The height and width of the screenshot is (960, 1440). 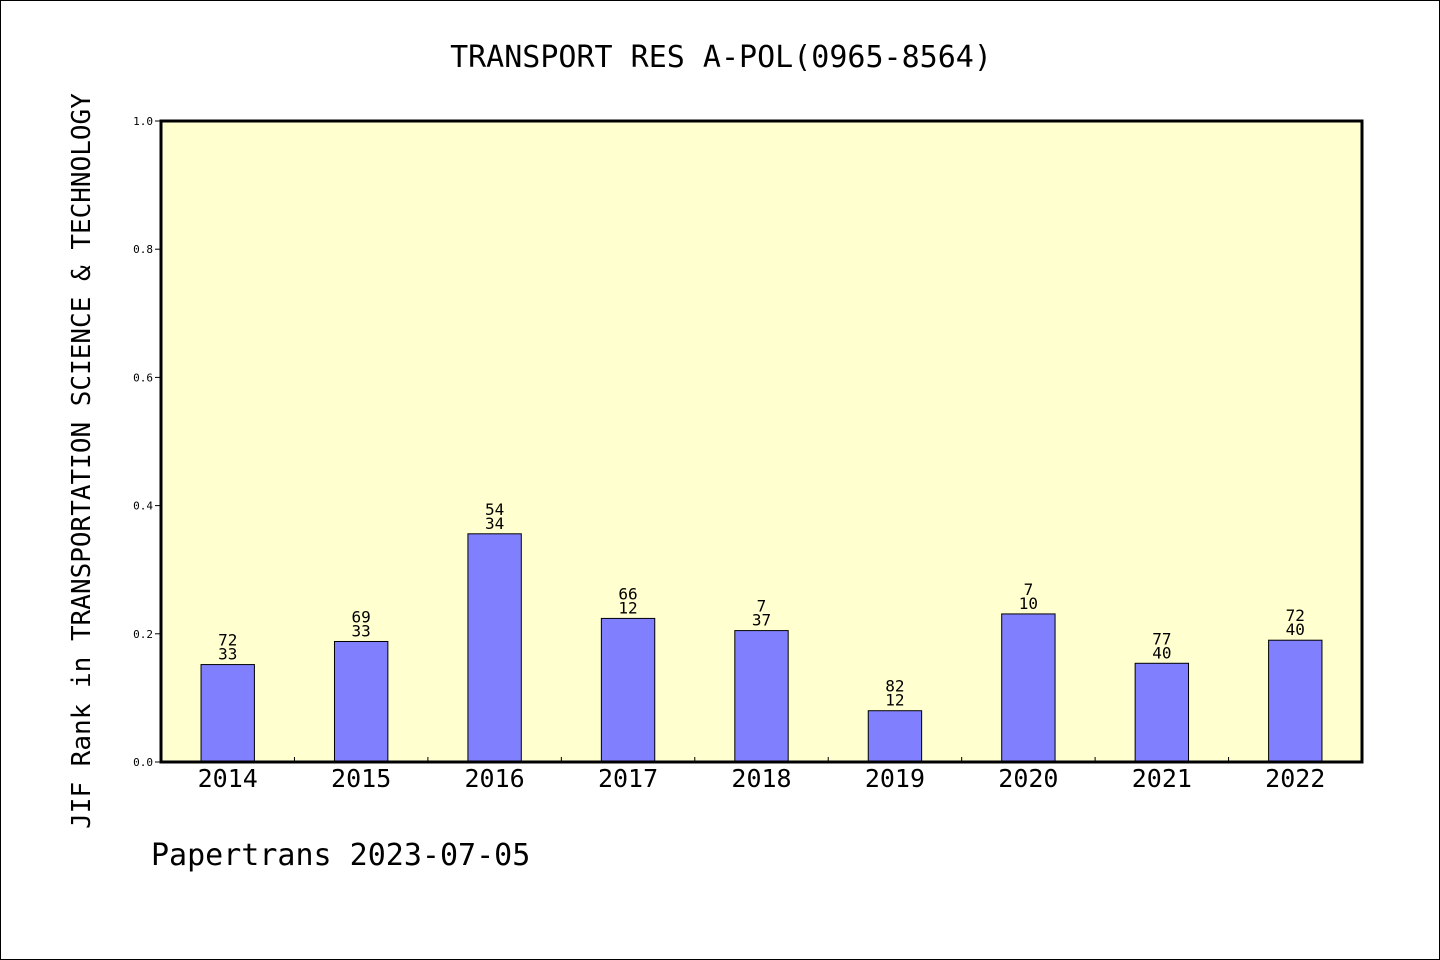 What do you see at coordinates (143, 121) in the screenshot?
I see `y-tick-label: 1.0` at bounding box center [143, 121].